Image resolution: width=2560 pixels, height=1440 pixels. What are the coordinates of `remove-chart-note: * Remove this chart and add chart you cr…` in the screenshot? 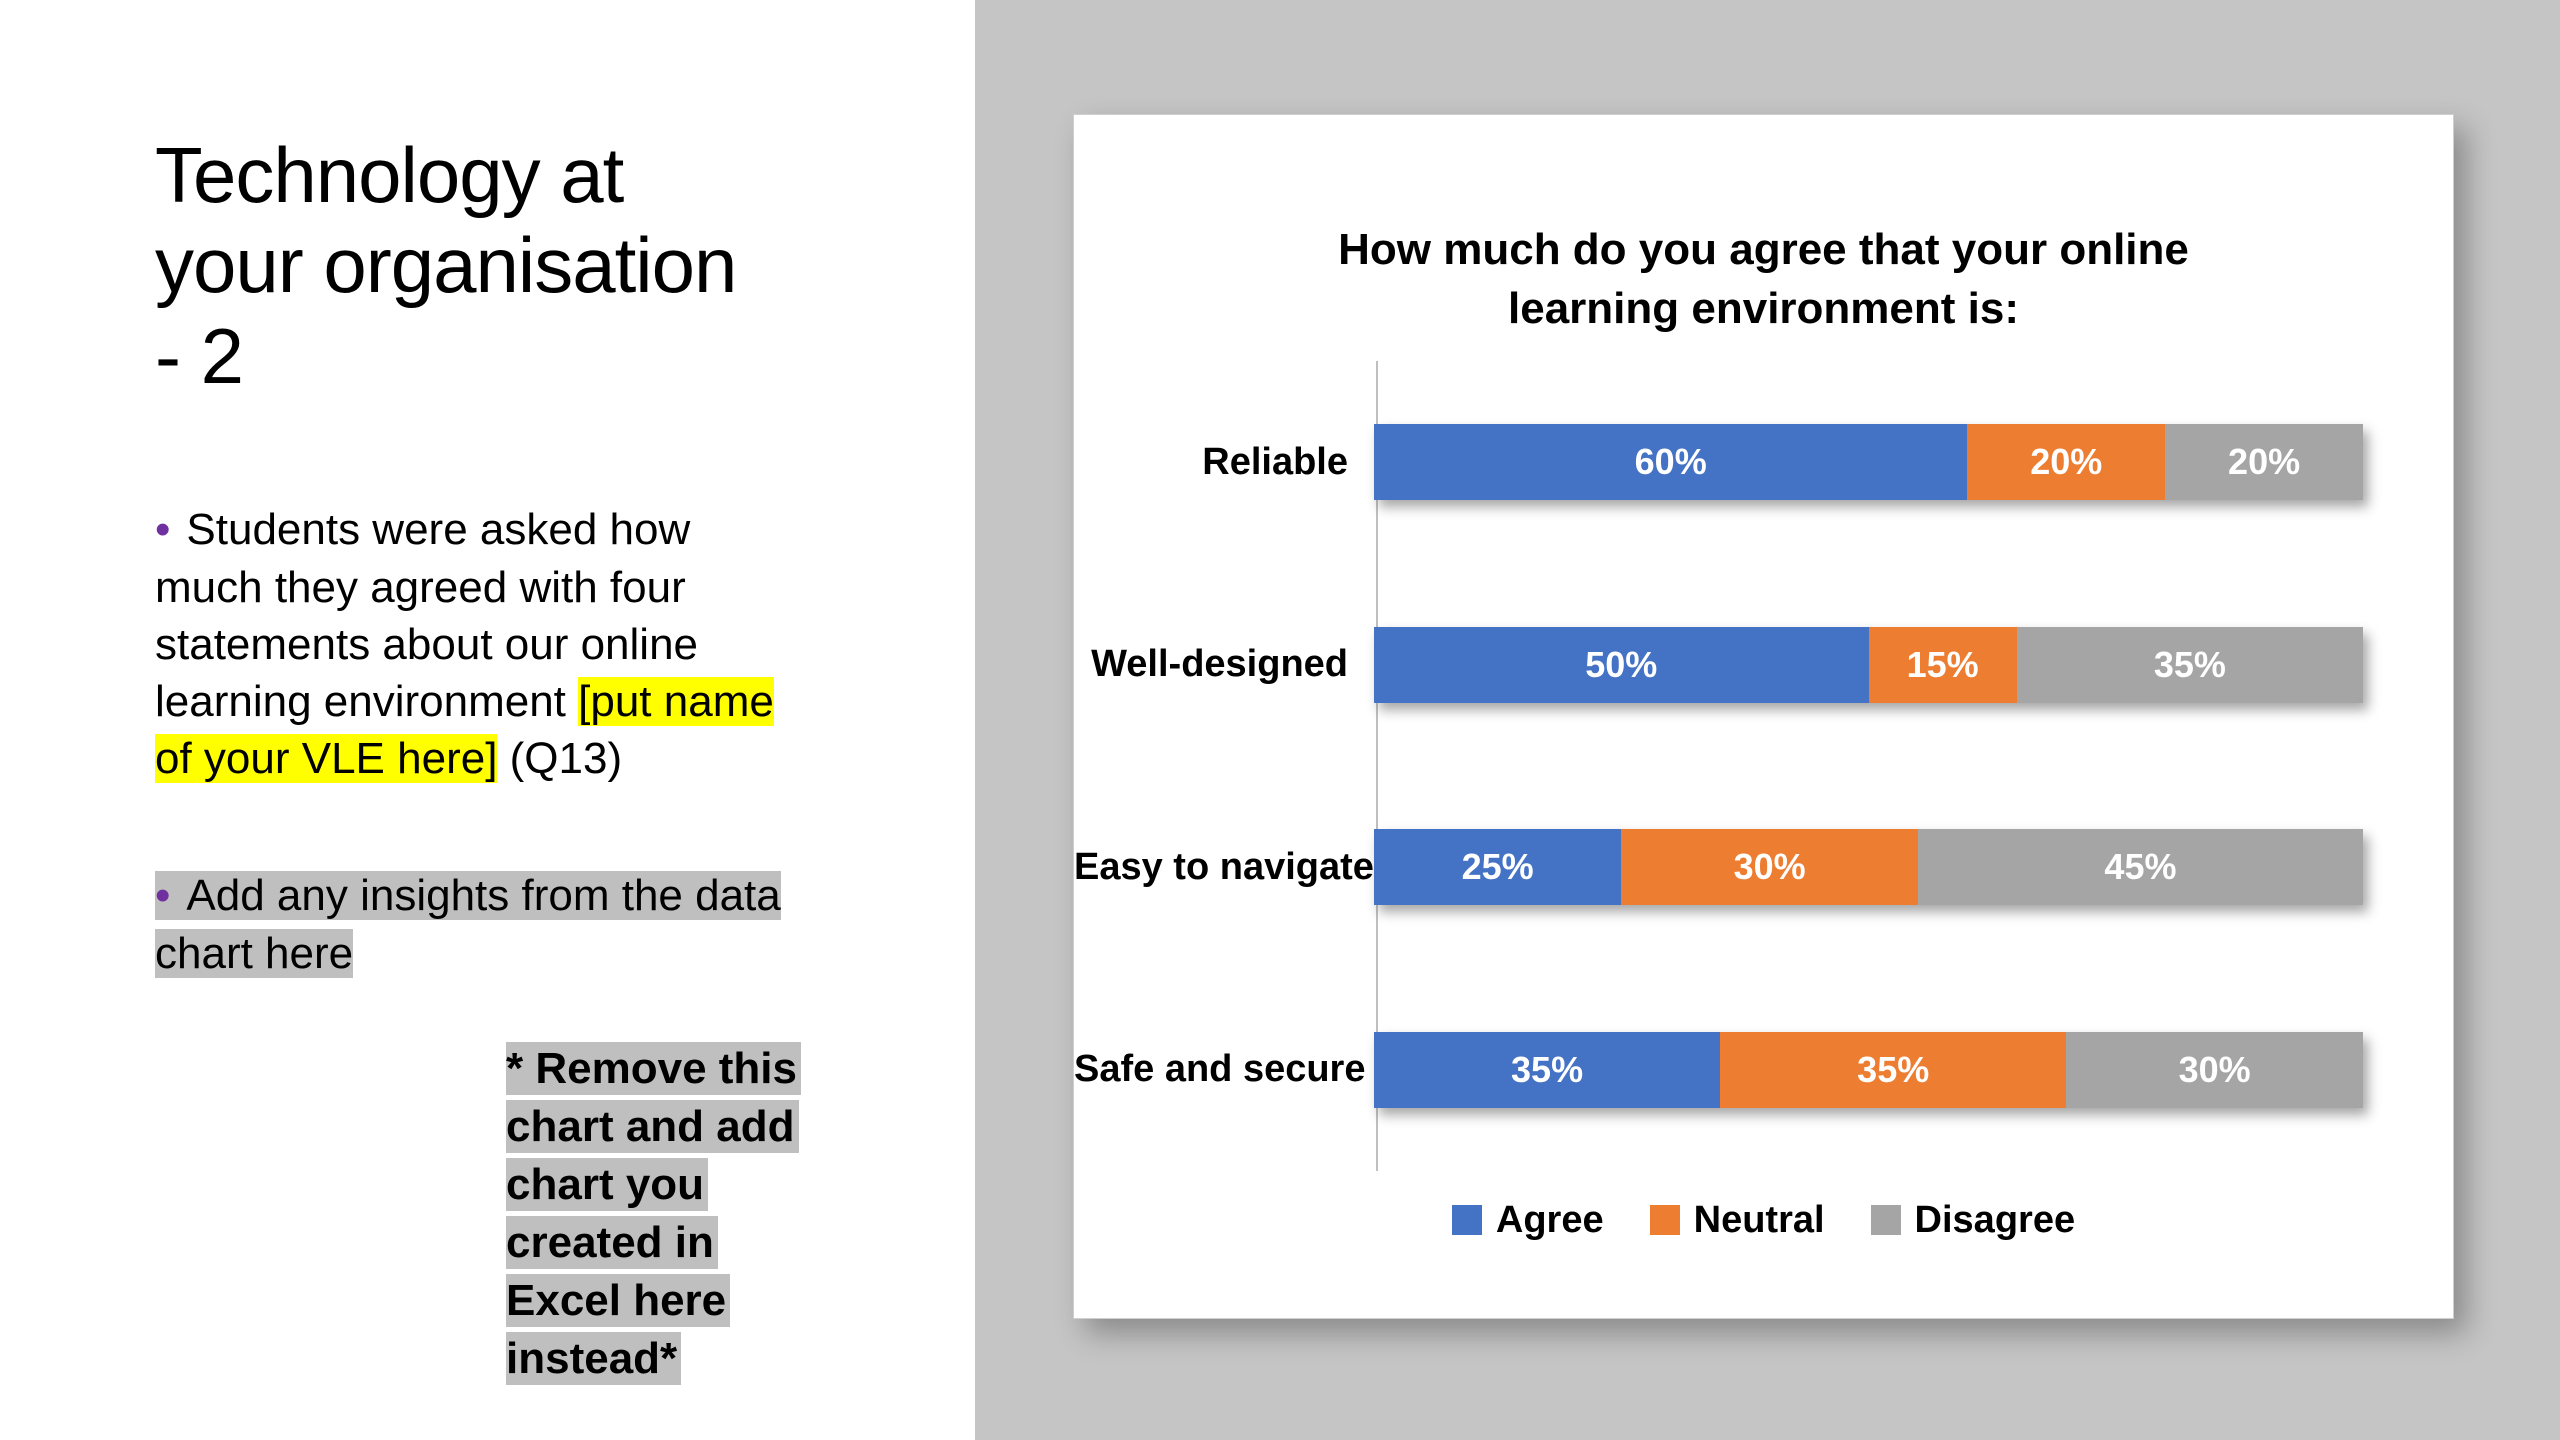 It's located at (686, 1214).